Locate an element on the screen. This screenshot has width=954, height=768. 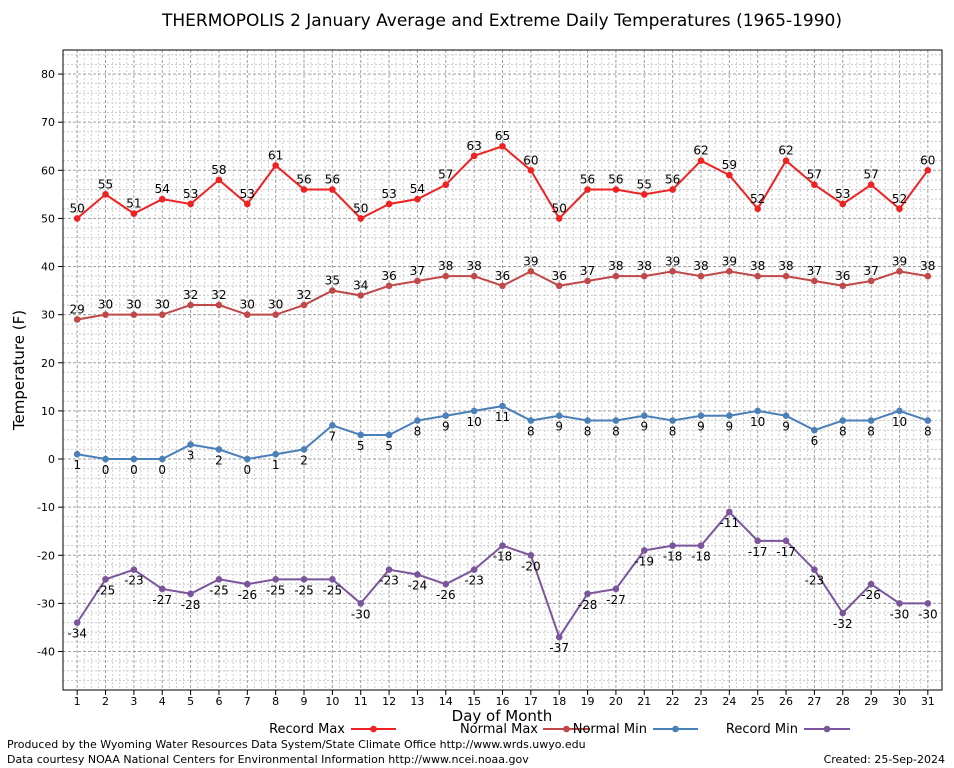
y-tick-label: 60 is located at coordinates (48, 170).